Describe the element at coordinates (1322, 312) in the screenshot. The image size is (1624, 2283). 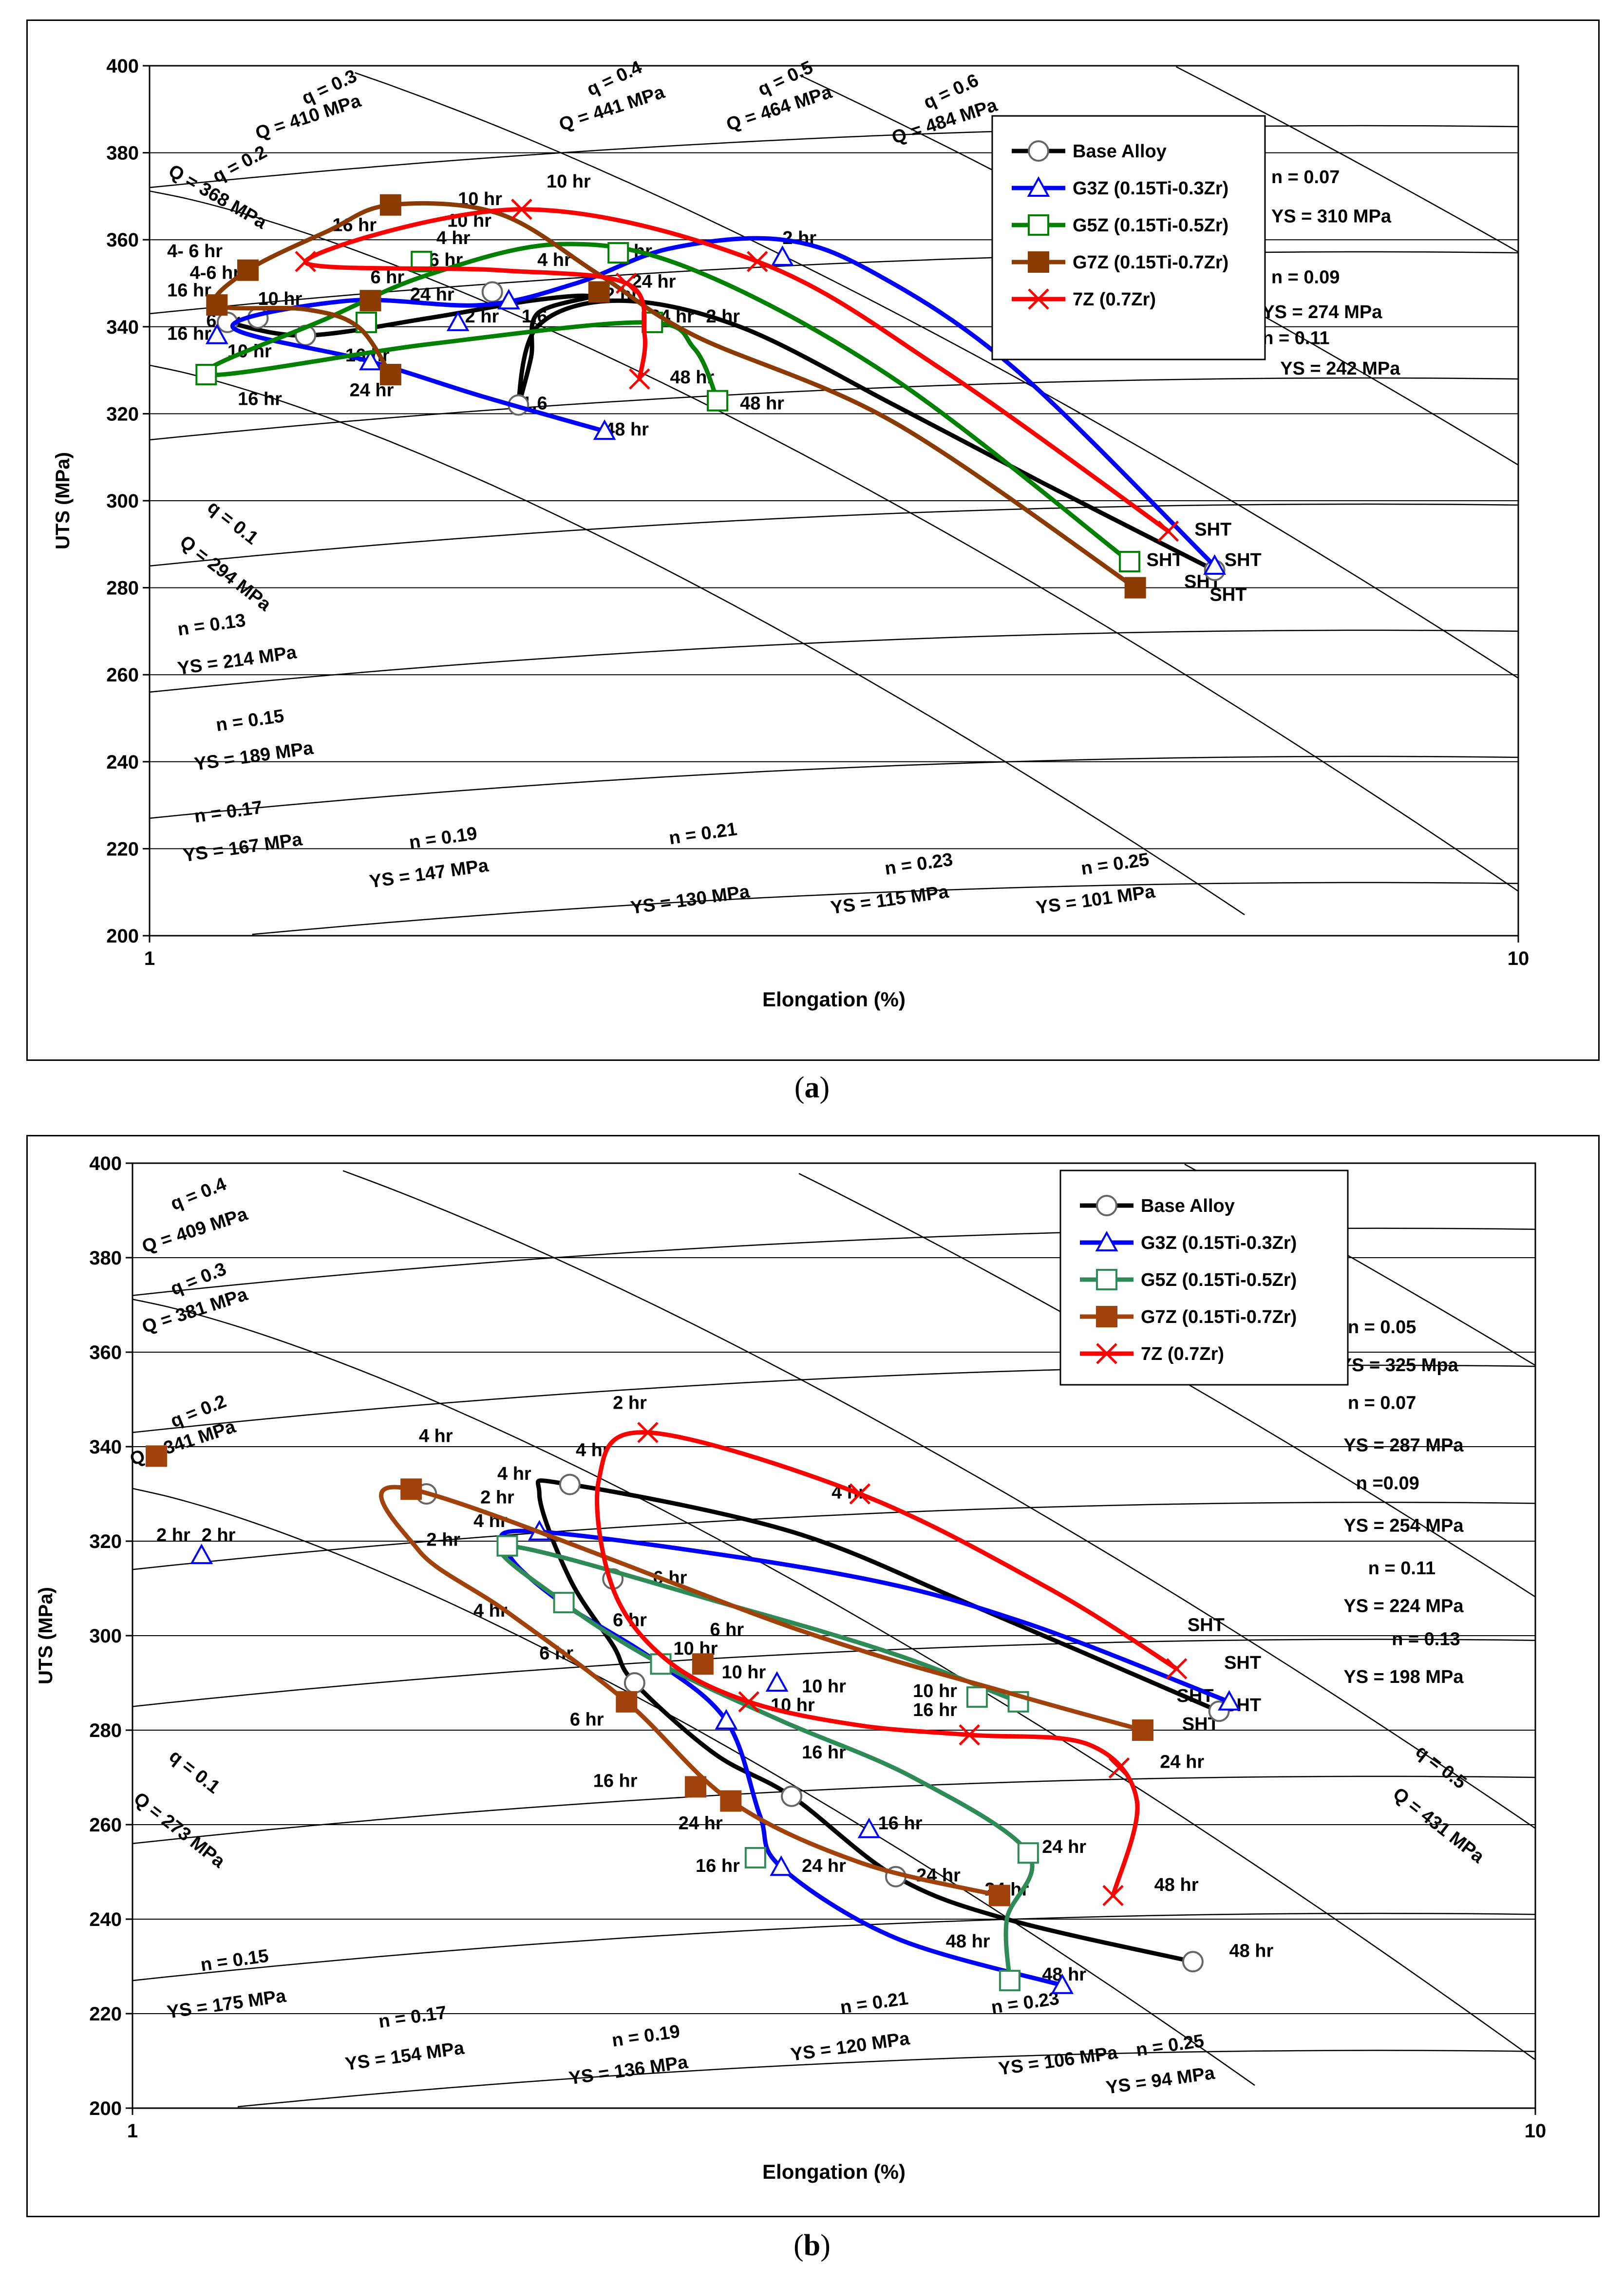
I see `annotation-label: YS = 274 MPa` at that location.